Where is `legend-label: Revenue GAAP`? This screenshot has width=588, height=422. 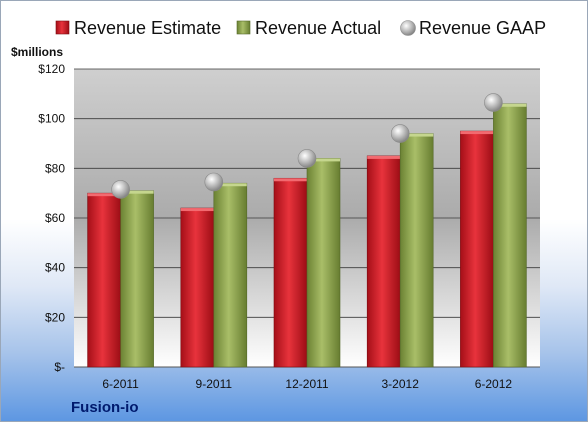 legend-label: Revenue GAAP is located at coordinates (482, 28).